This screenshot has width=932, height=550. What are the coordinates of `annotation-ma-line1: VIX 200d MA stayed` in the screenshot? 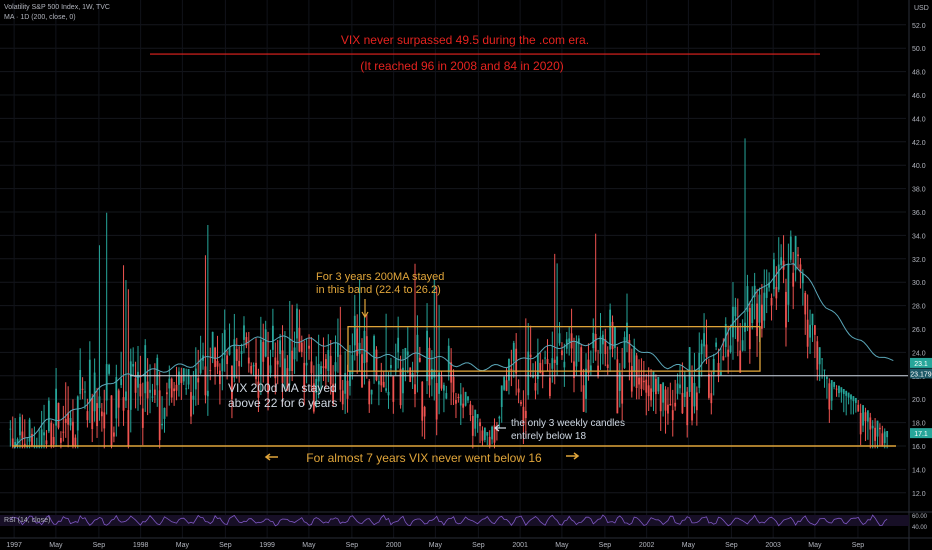 It's located at (282, 388).